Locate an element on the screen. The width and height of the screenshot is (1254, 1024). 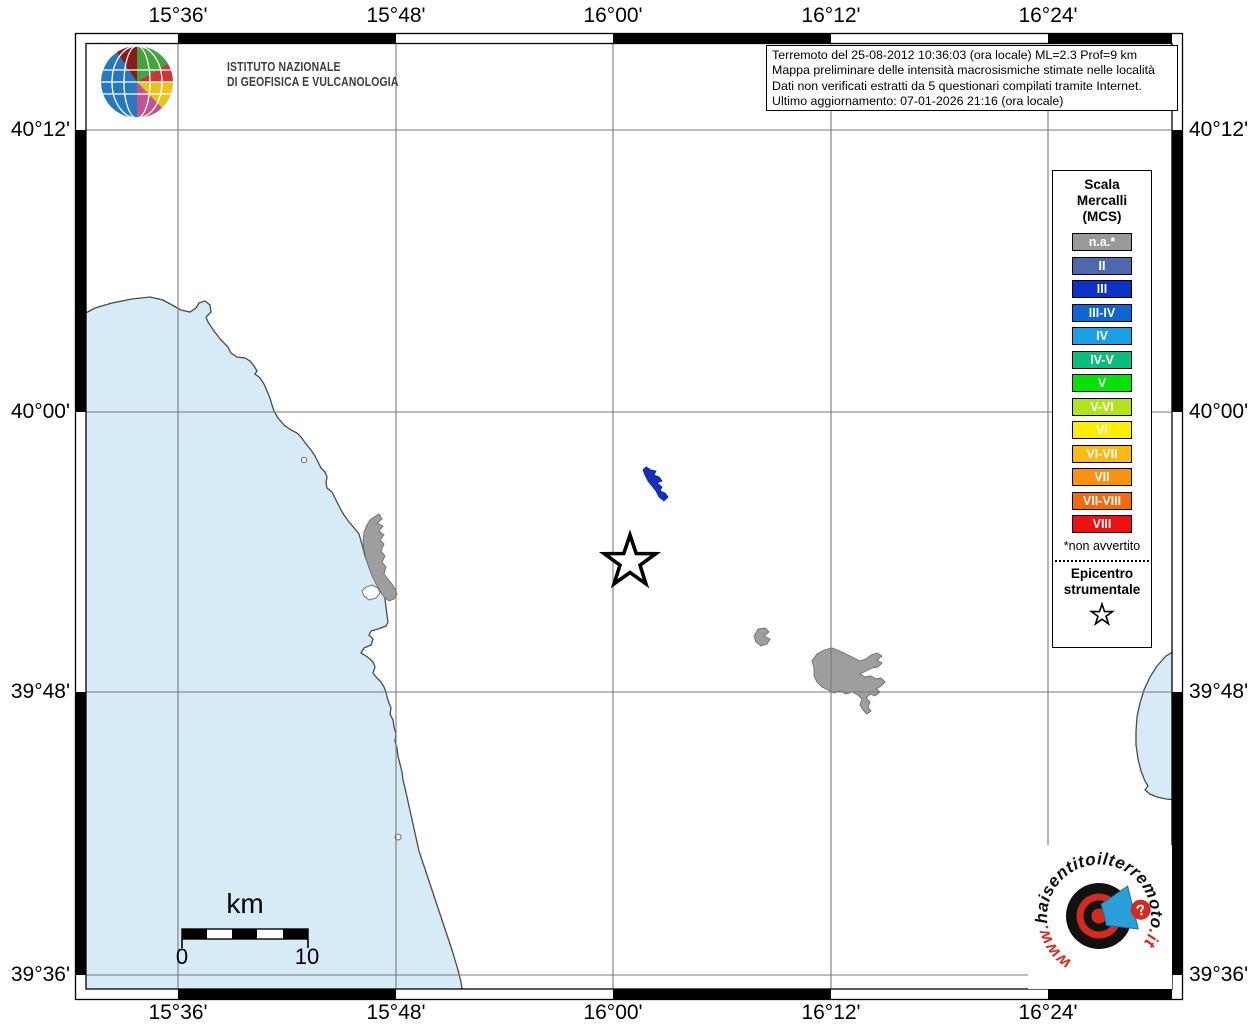
locality-na-small is located at coordinates (762, 637).